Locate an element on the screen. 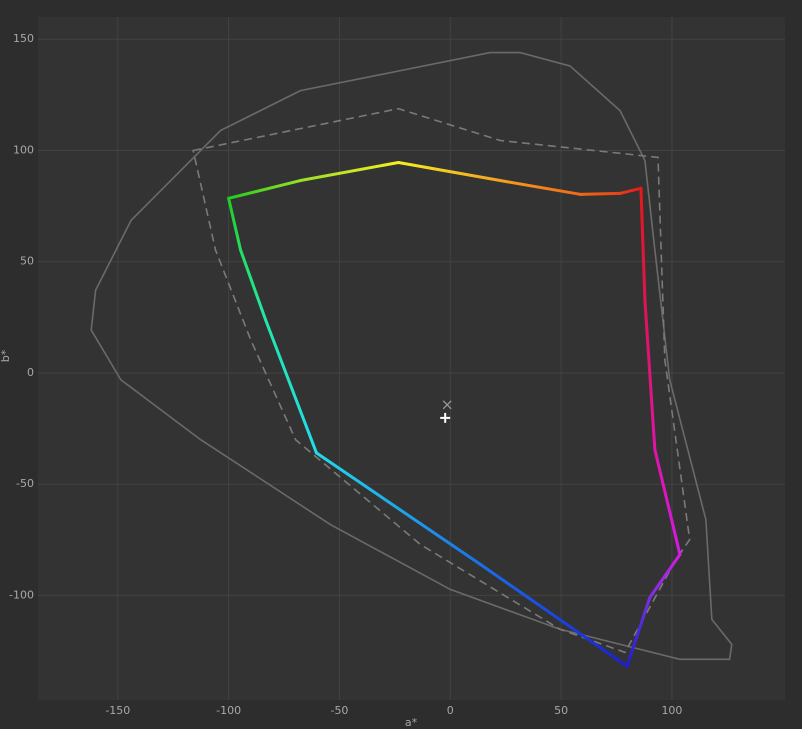 This screenshot has height=729, width=802. y-tick-label: 100 is located at coordinates (23, 149).